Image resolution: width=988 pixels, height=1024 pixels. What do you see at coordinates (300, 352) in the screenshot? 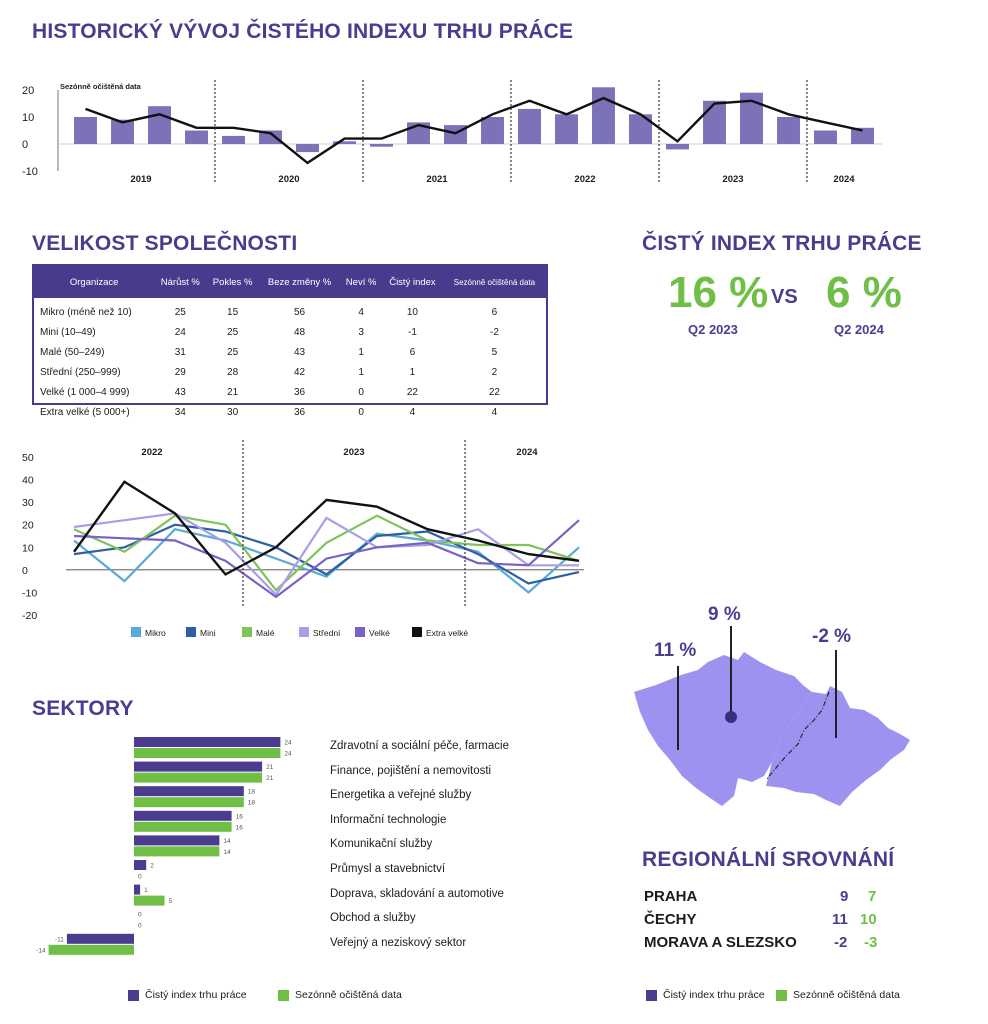
I see `table-cell: 43` at bounding box center [300, 352].